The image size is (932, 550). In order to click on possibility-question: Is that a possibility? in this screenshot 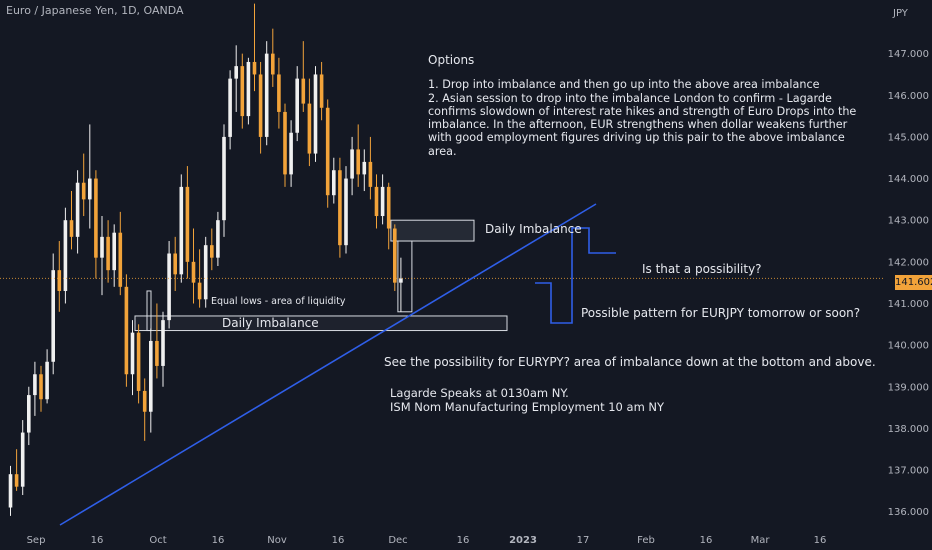, I will do `click(702, 269)`.